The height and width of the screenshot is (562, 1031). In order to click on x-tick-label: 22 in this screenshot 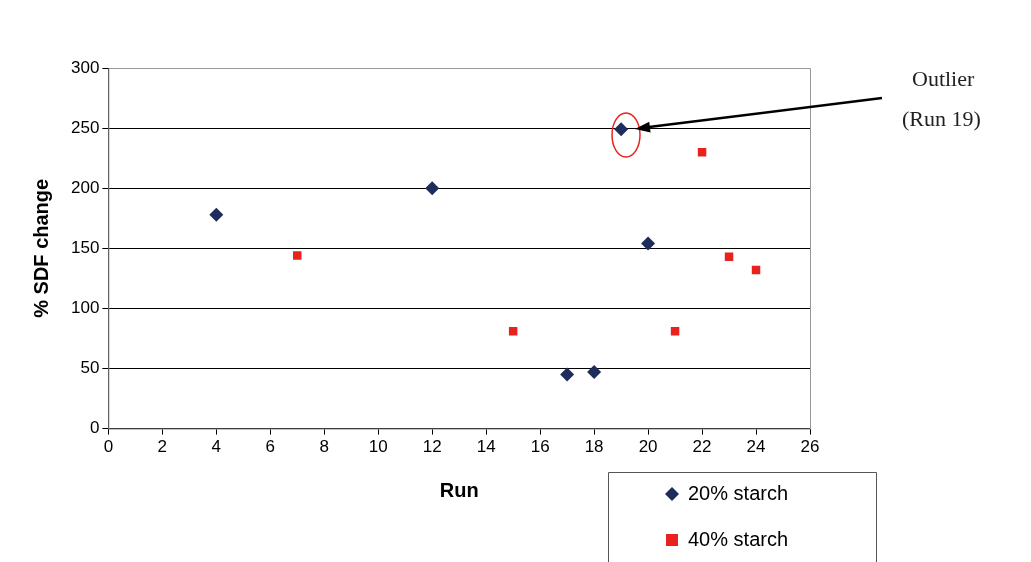, I will do `click(702, 447)`.